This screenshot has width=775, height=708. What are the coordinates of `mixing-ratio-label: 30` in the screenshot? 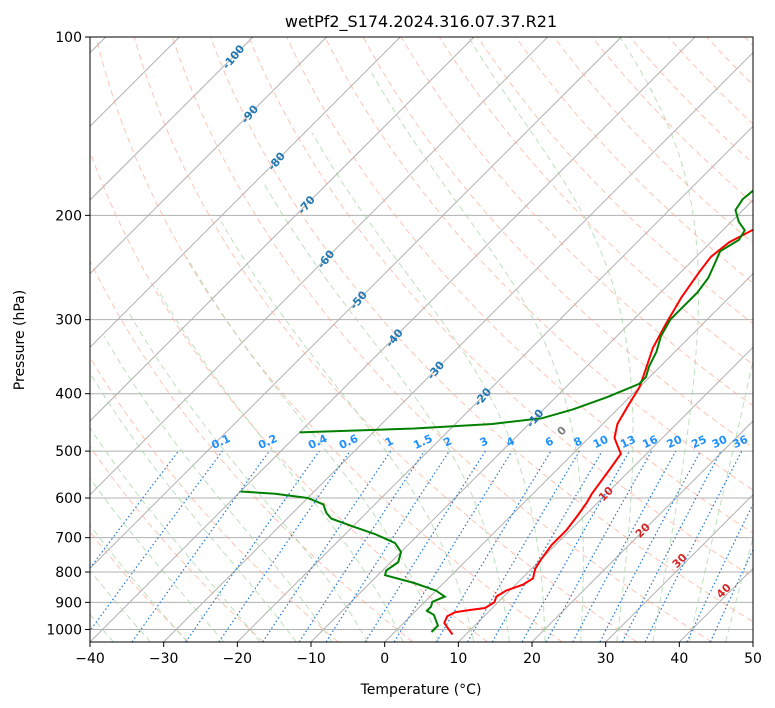 It's located at (720, 442).